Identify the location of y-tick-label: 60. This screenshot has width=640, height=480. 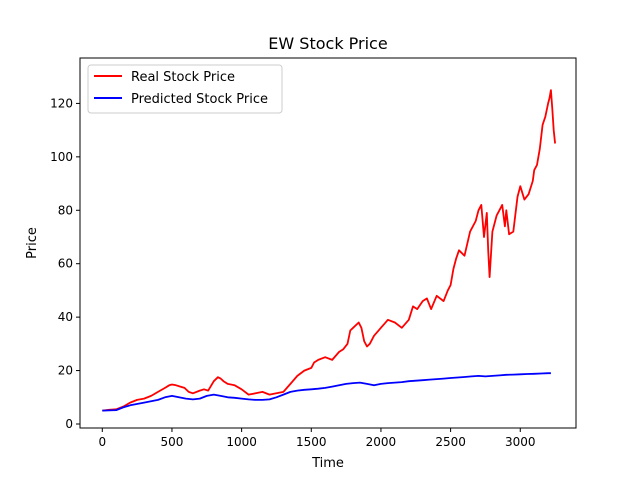
(65, 264).